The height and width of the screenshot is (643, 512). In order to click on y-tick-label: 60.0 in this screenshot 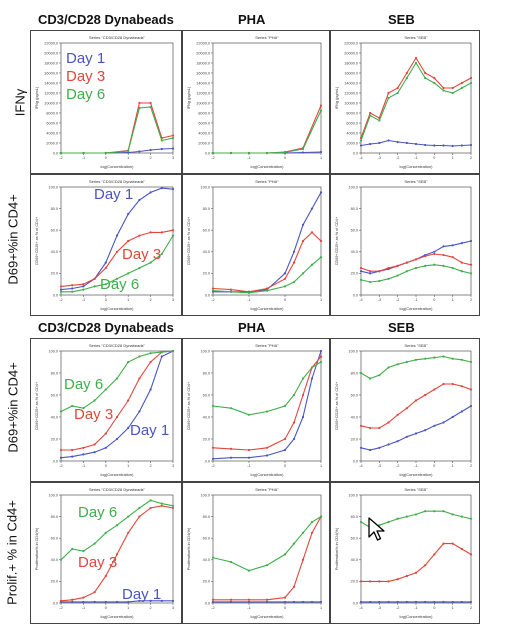, I will do `click(354, 395)`.